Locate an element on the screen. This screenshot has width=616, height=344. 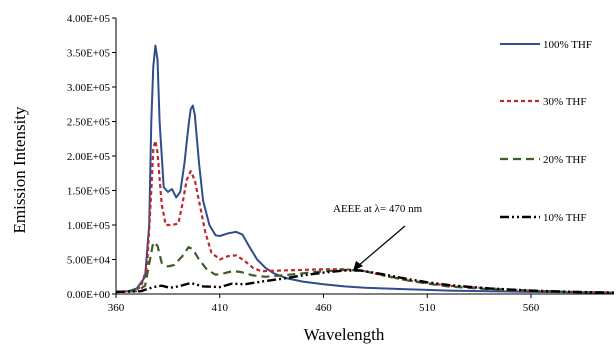
x-tick-label: 360 is located at coordinates (116, 308).